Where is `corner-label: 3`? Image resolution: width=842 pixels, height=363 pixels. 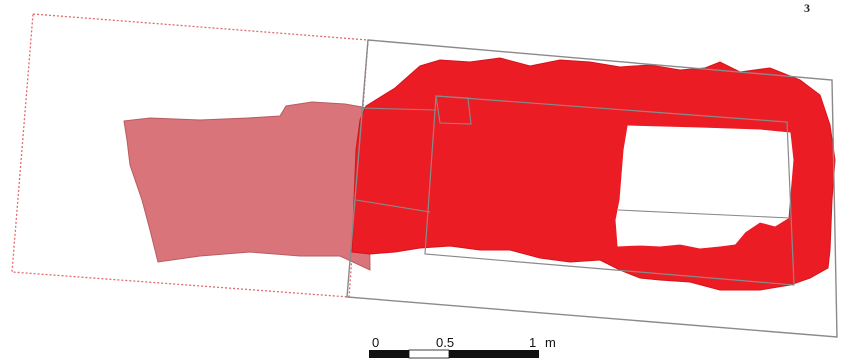
corner-label: 3 is located at coordinates (807, 8).